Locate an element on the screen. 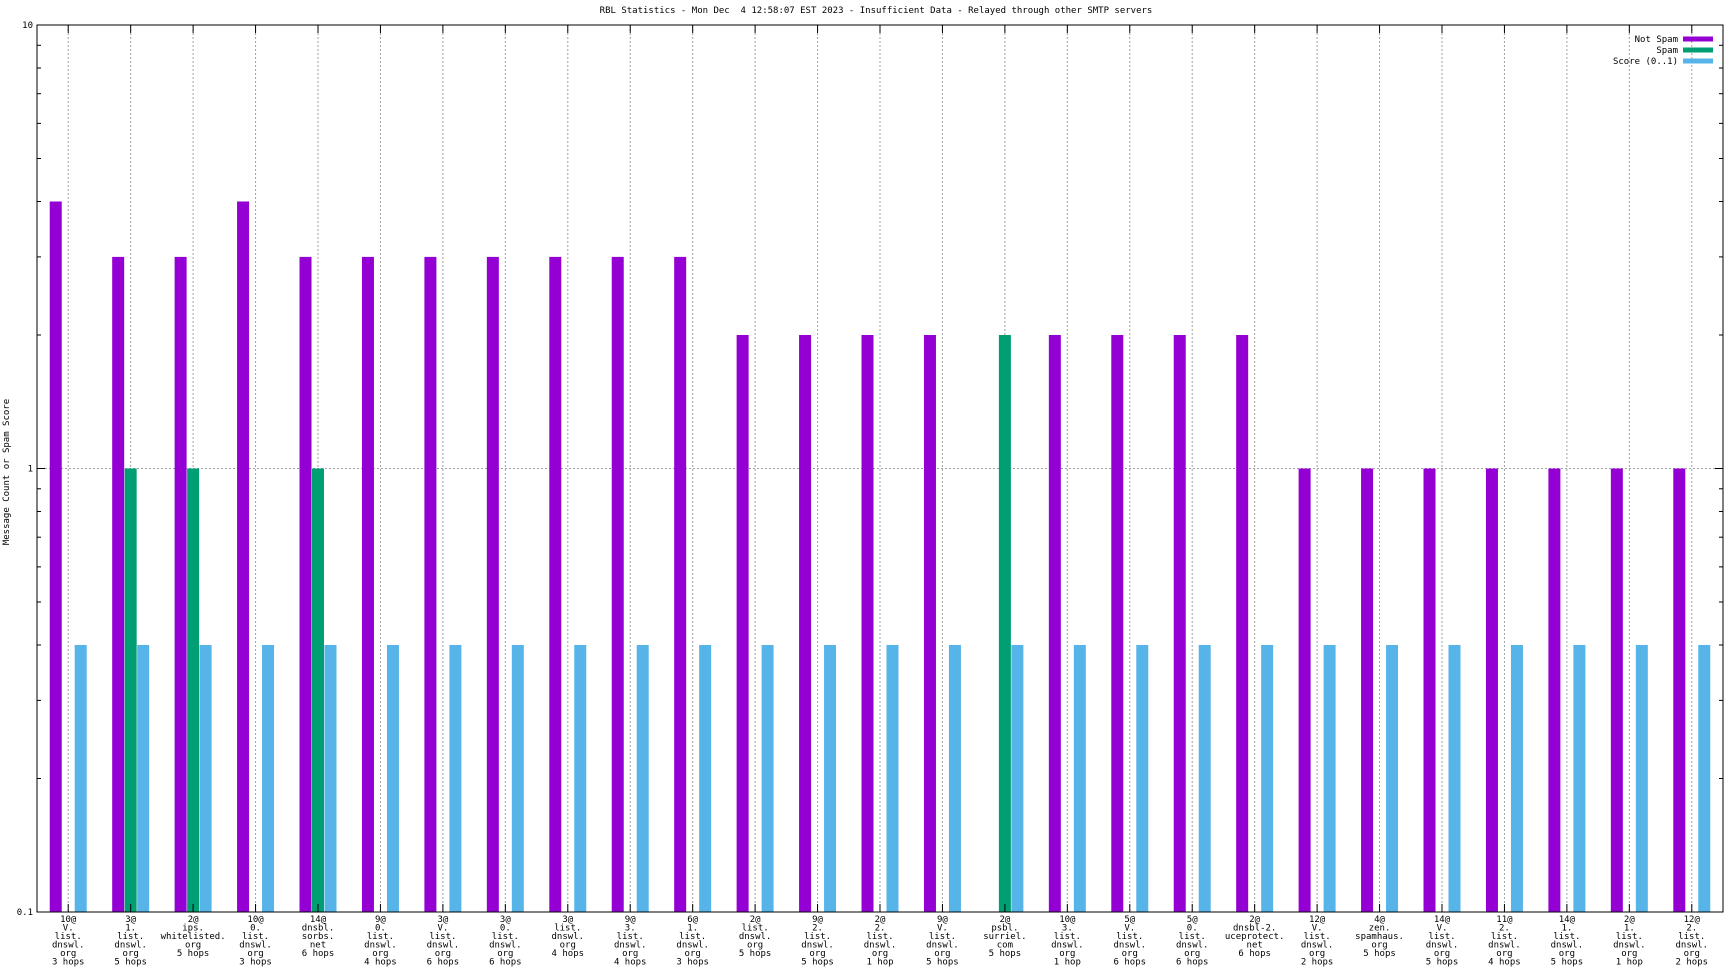 This screenshot has height=972, width=1728. x-tick-label-line: 3@ is located at coordinates (130, 920).